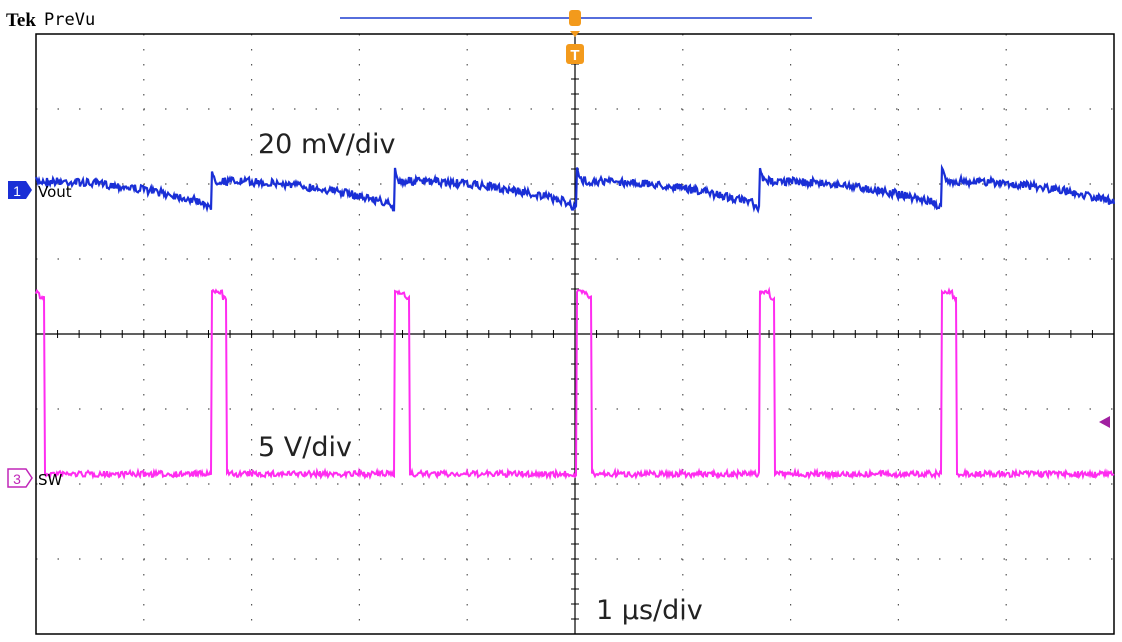 This screenshot has height=642, width=1122. What do you see at coordinates (17, 479) in the screenshot?
I see `channel-number: 3` at bounding box center [17, 479].